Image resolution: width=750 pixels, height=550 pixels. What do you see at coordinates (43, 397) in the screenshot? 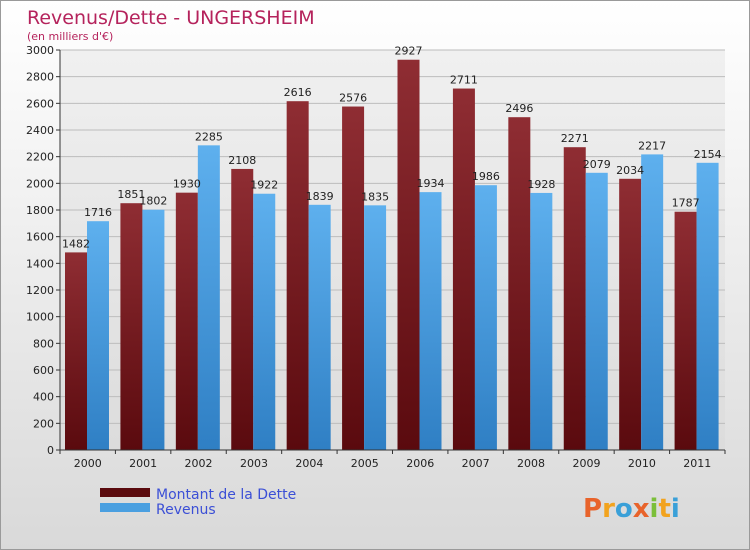
I see `y-tick-label: 400` at bounding box center [43, 397].